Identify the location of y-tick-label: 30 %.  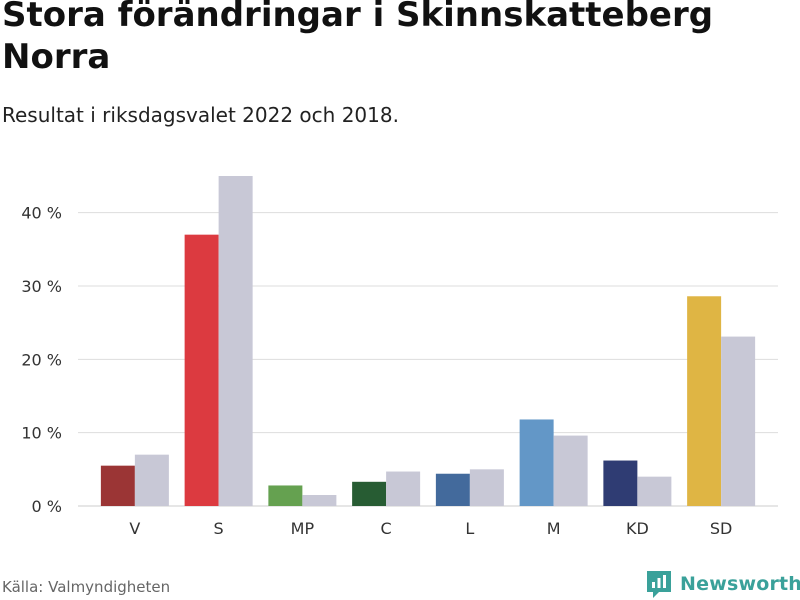
(41, 286).